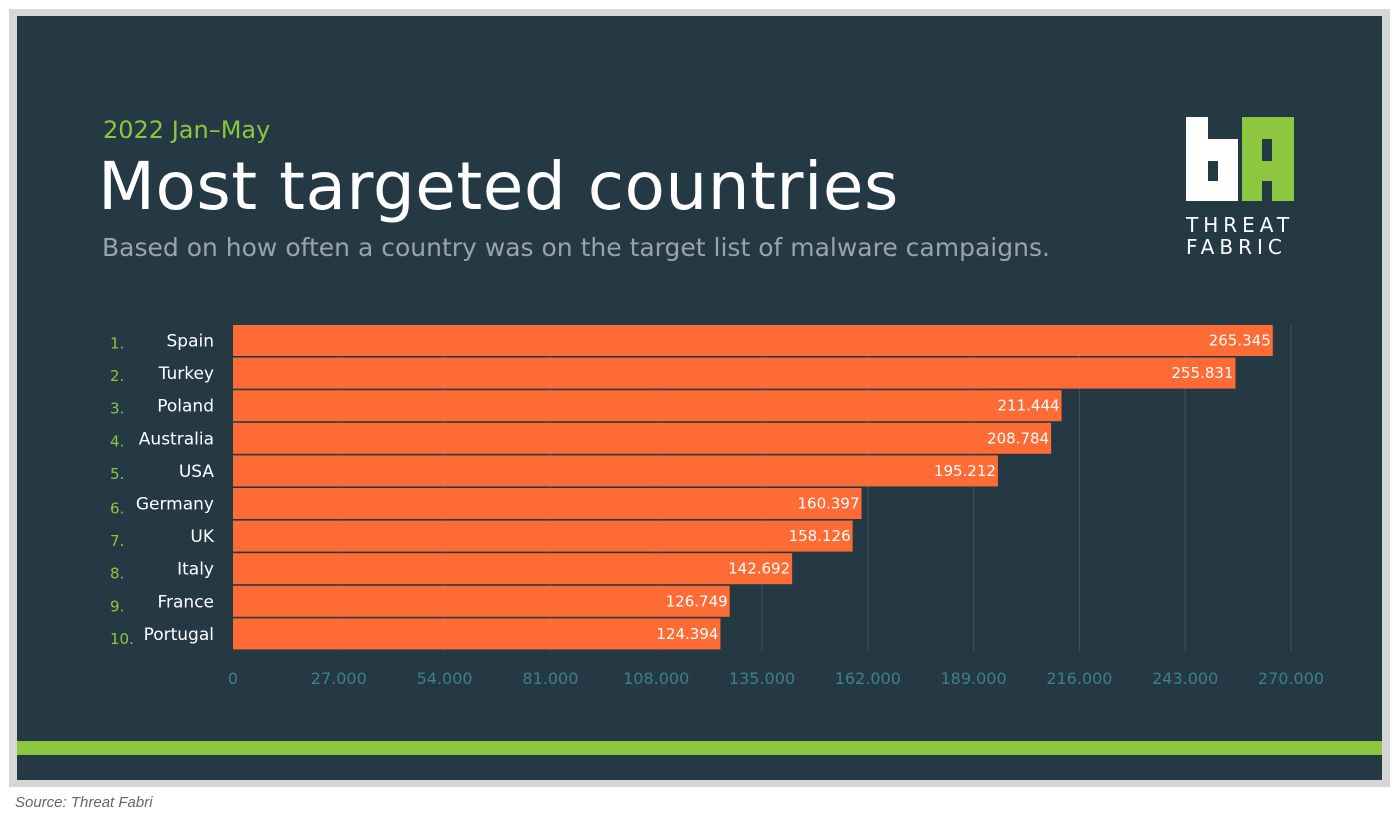 The height and width of the screenshot is (823, 1400). Describe the element at coordinates (117, 574) in the screenshot. I see `rank-label: 8.` at that location.